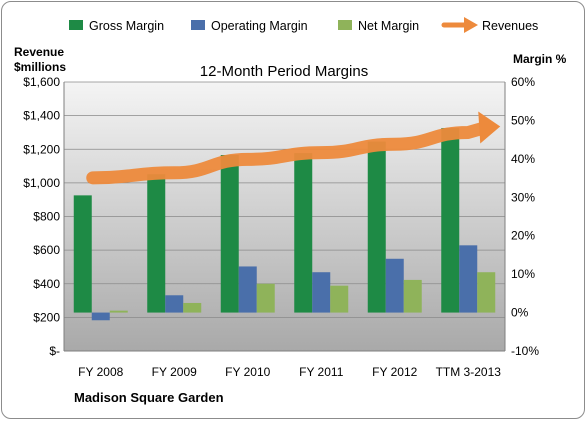 The width and height of the screenshot is (588, 422). I want to click on right-tick-label: 30%, so click(523, 197).